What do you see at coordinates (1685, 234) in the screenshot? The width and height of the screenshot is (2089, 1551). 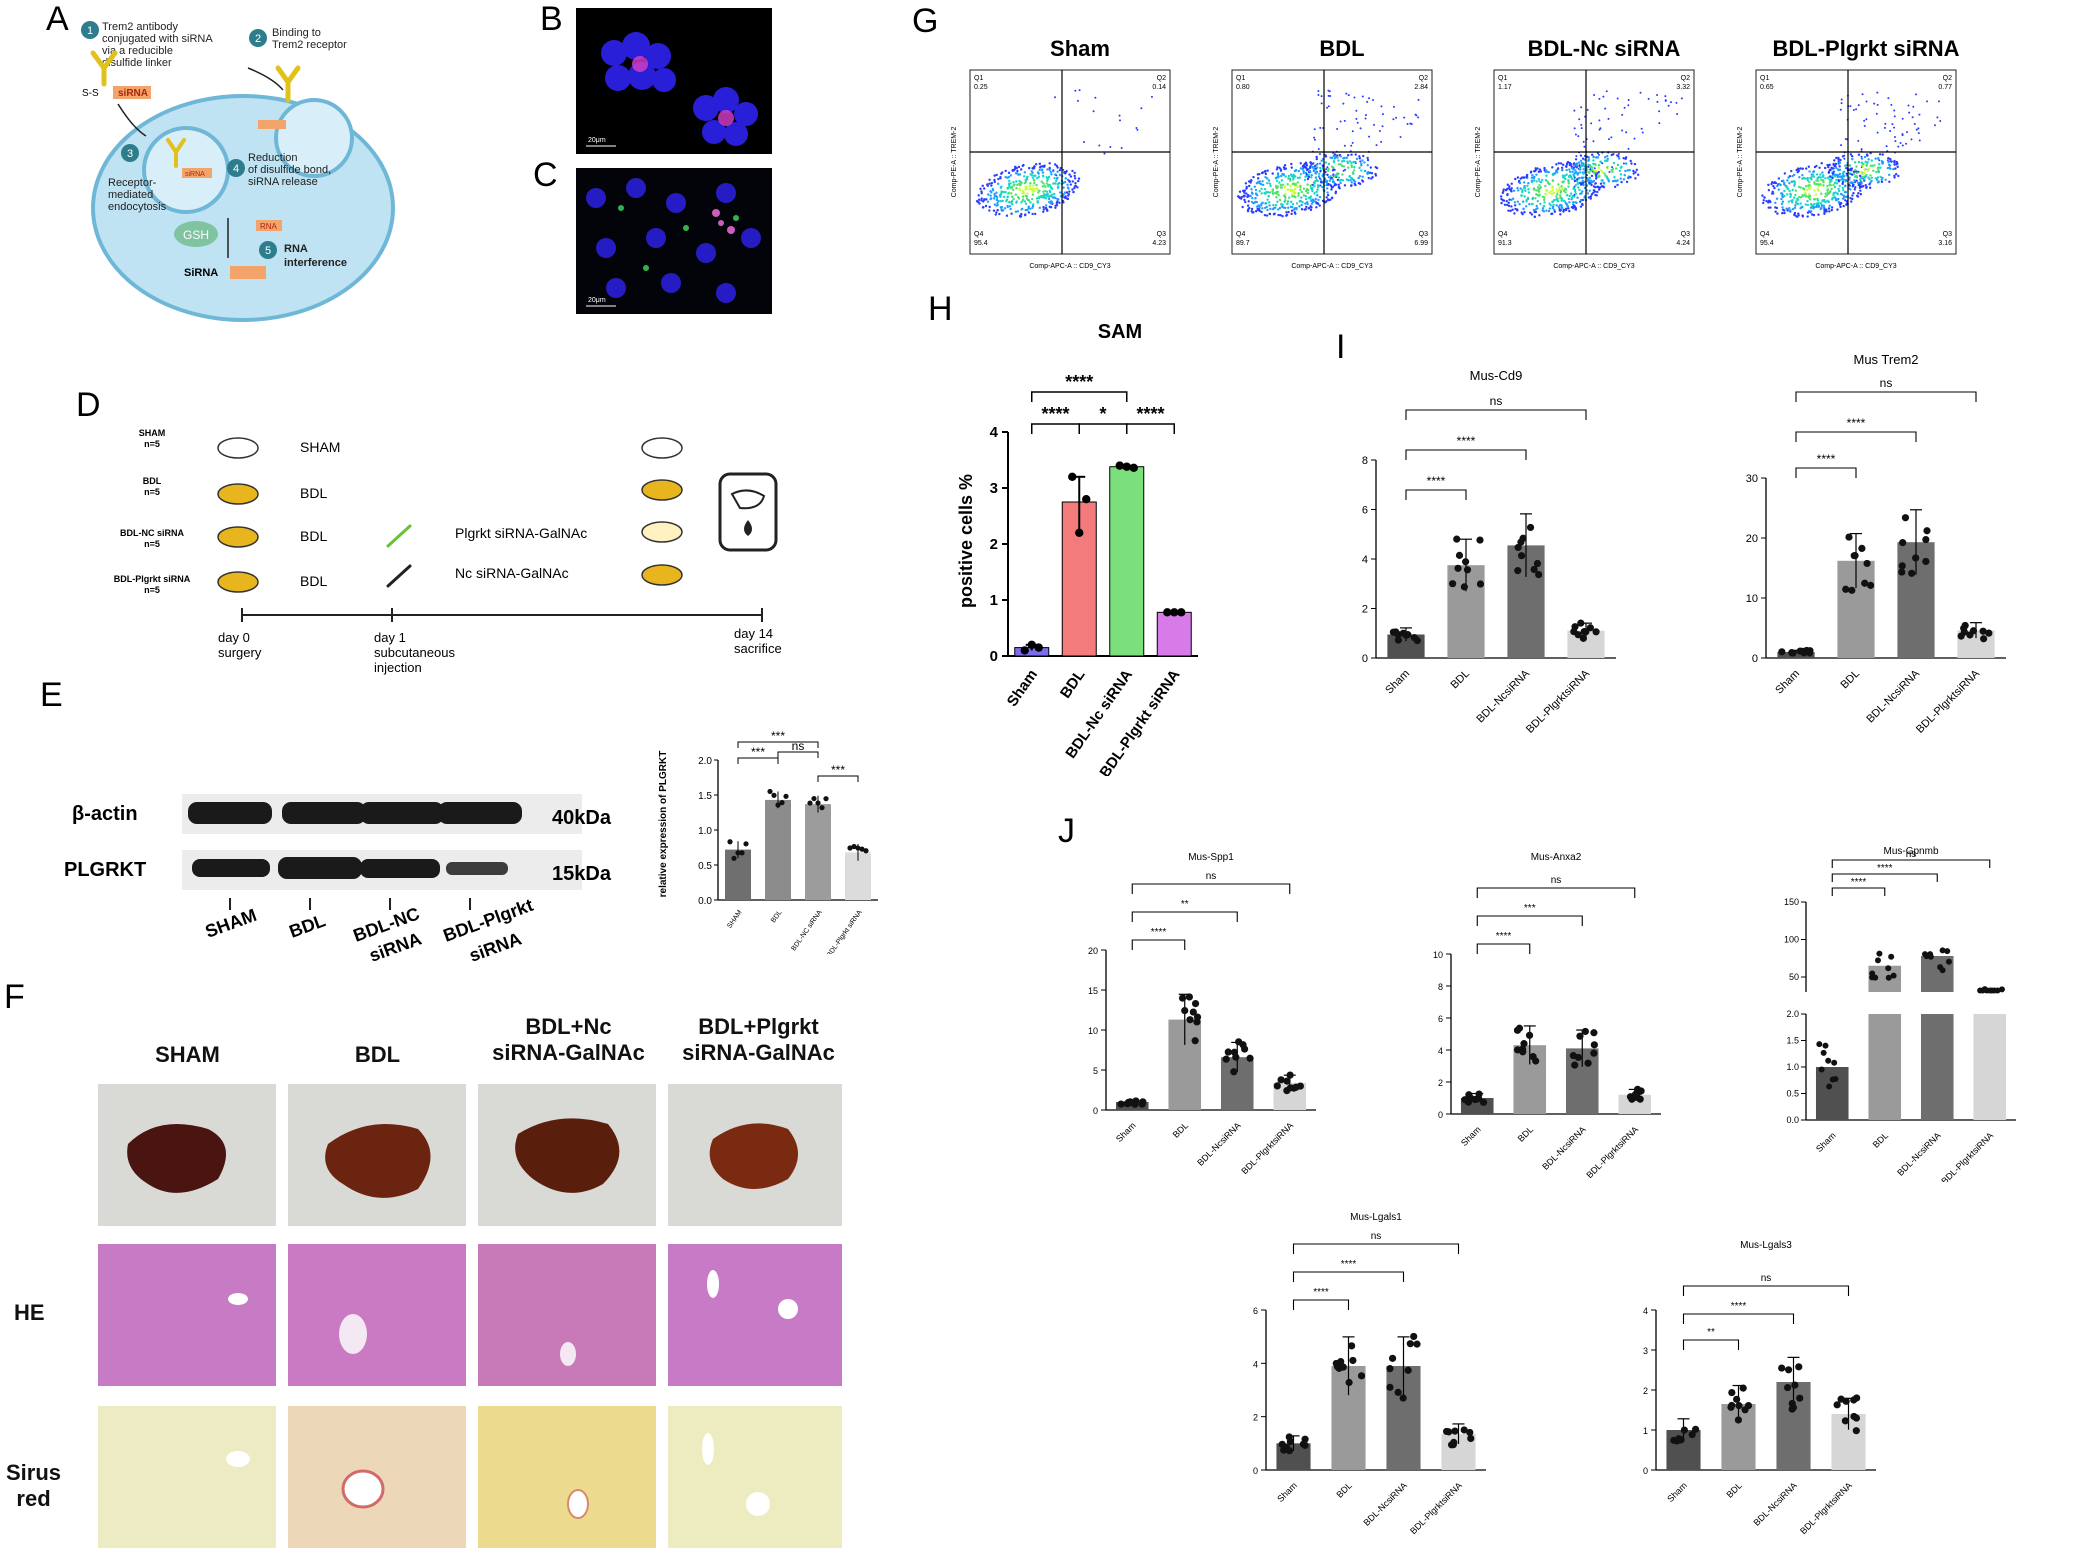 I see `quadrant-name: Q3` at bounding box center [1685, 234].